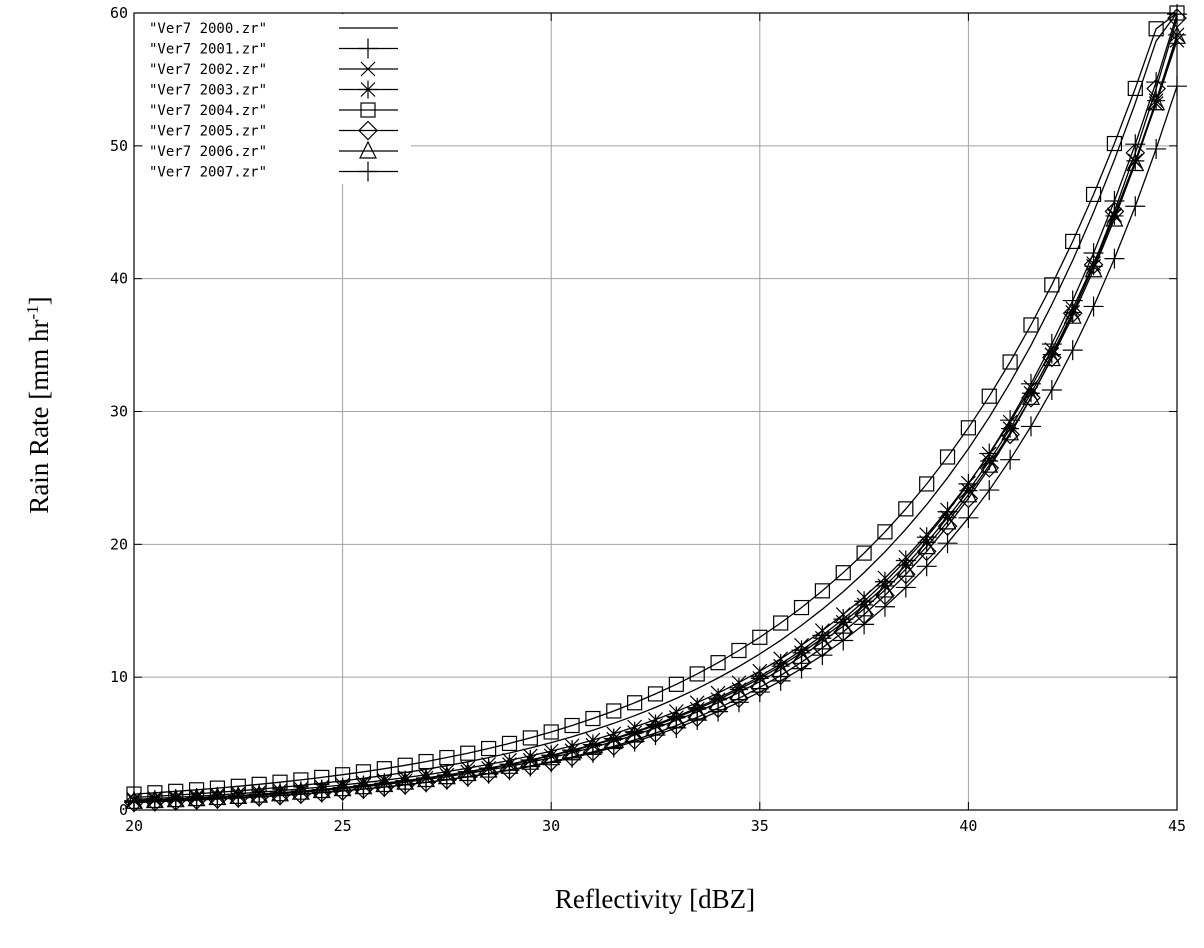 Image resolution: width=1204 pixels, height=948 pixels. What do you see at coordinates (273, 48) in the screenshot?
I see `legend-entry: "Ver7 2001.zr"` at bounding box center [273, 48].